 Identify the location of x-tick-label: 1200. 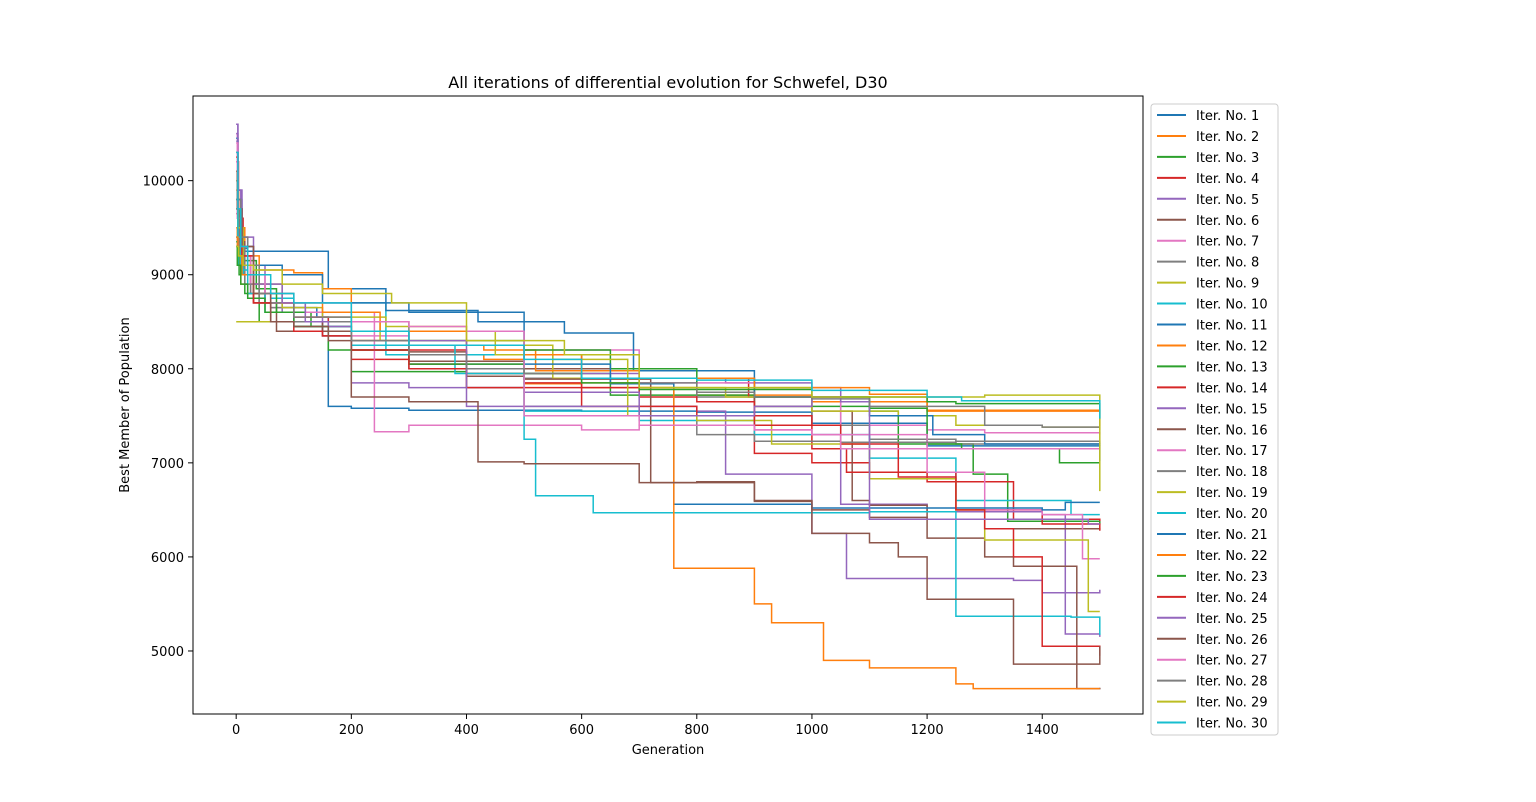
(927, 730).